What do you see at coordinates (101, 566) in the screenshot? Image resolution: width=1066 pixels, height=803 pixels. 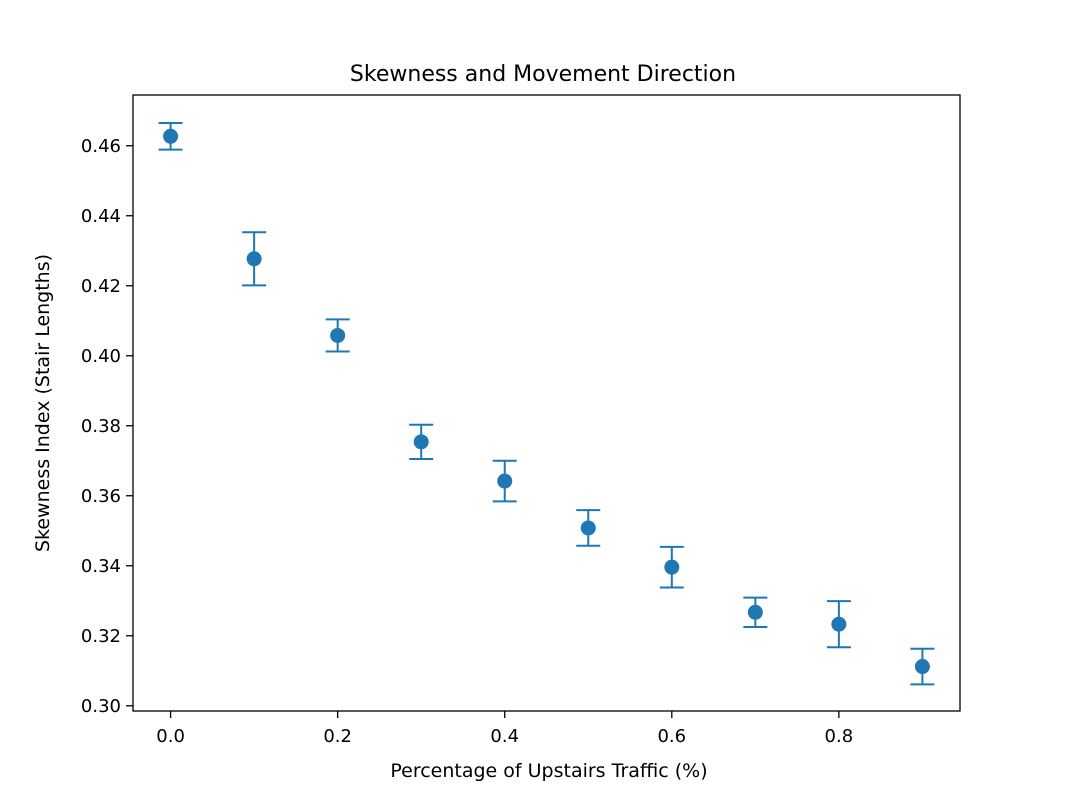 I see `y-tick-label: 0.34` at bounding box center [101, 566].